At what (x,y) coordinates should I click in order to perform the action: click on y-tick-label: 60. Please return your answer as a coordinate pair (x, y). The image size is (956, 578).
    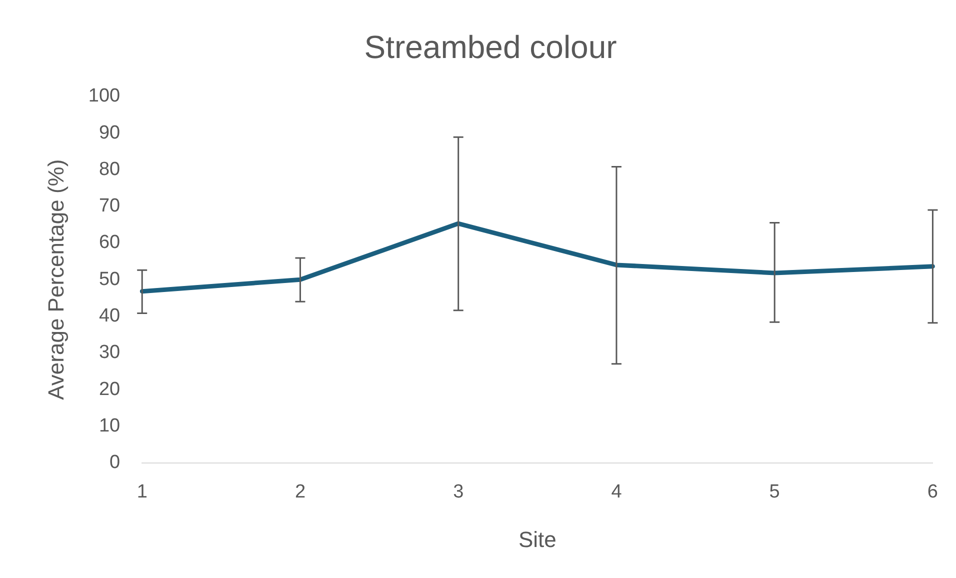
    Looking at the image, I should click on (109, 243).